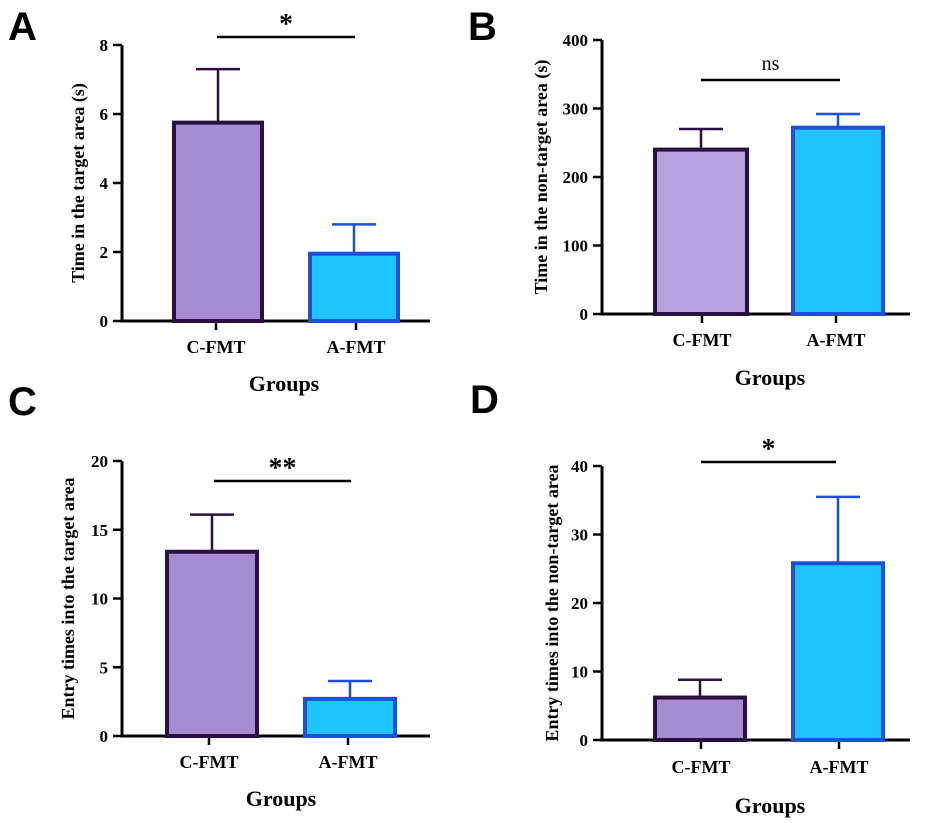 The width and height of the screenshot is (935, 823). I want to click on y-tick-label: 100, so click(576, 246).